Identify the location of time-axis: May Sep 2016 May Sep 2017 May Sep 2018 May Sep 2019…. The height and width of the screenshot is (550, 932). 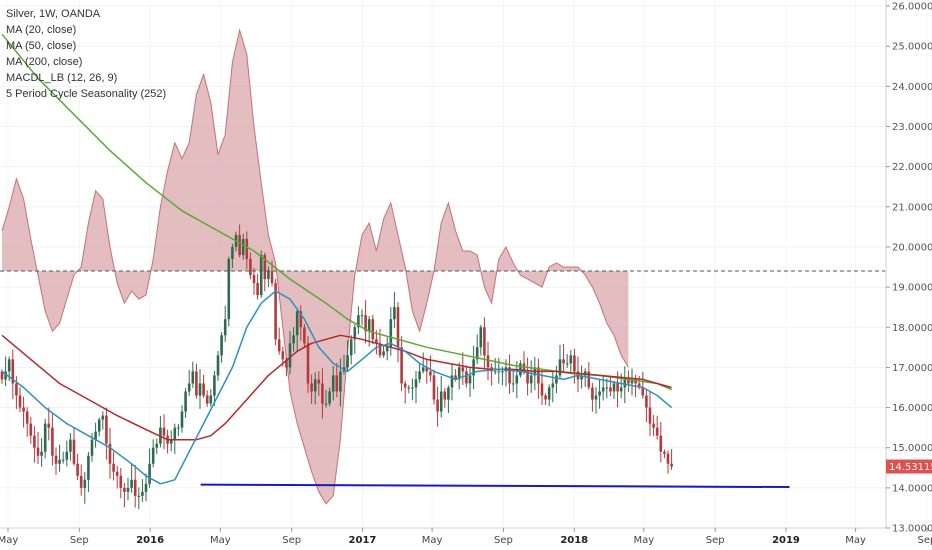
(466, 536).